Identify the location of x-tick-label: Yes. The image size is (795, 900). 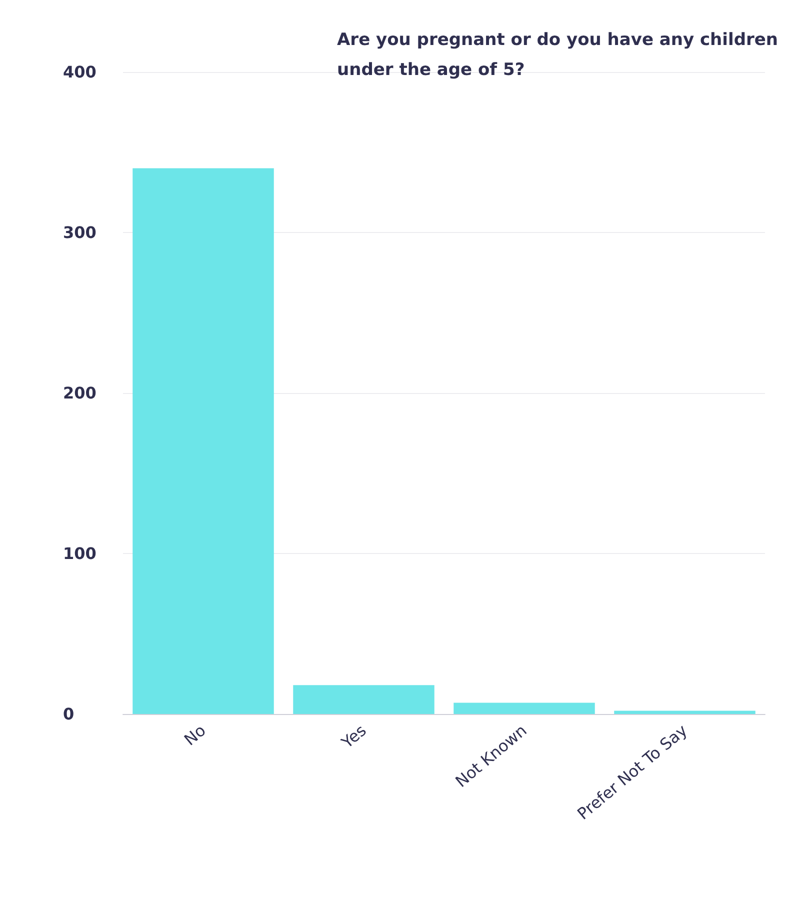
(353, 736).